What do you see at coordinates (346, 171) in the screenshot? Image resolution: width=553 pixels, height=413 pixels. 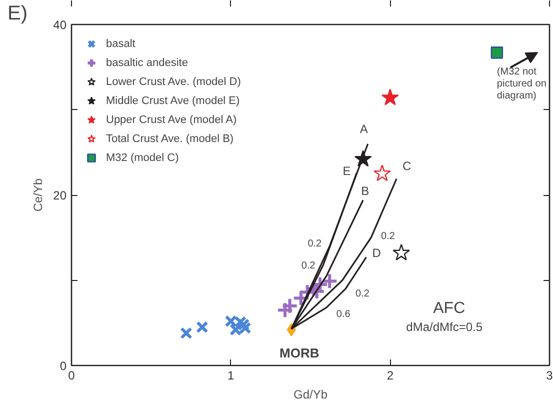 I see `series-label: E` at bounding box center [346, 171].